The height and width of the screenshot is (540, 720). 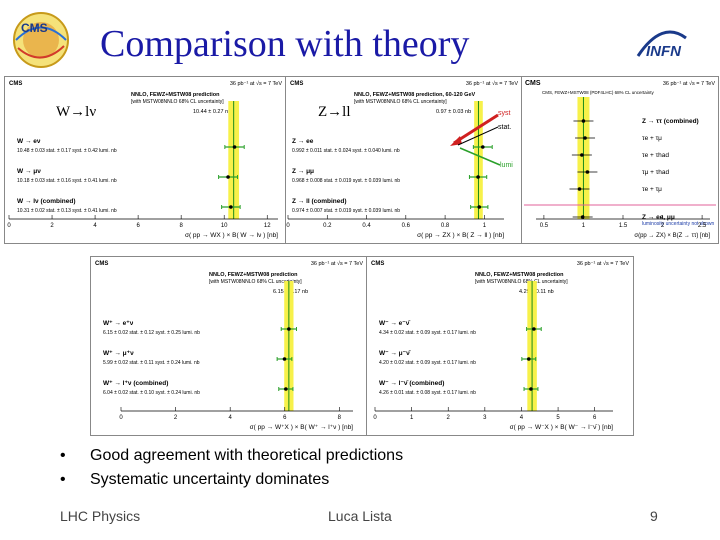 I want to click on stat-label: stat., so click(x=505, y=127).